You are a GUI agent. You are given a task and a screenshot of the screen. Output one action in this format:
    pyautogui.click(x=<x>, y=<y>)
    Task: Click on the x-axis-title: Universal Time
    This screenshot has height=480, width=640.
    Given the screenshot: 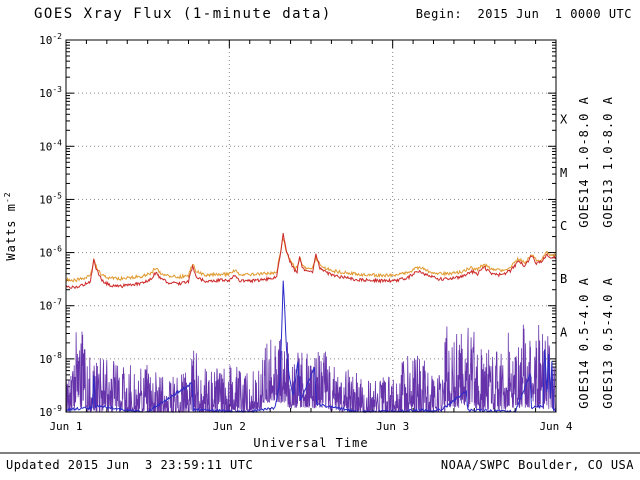 What is the action you would take?
    pyautogui.click(x=310, y=443)
    